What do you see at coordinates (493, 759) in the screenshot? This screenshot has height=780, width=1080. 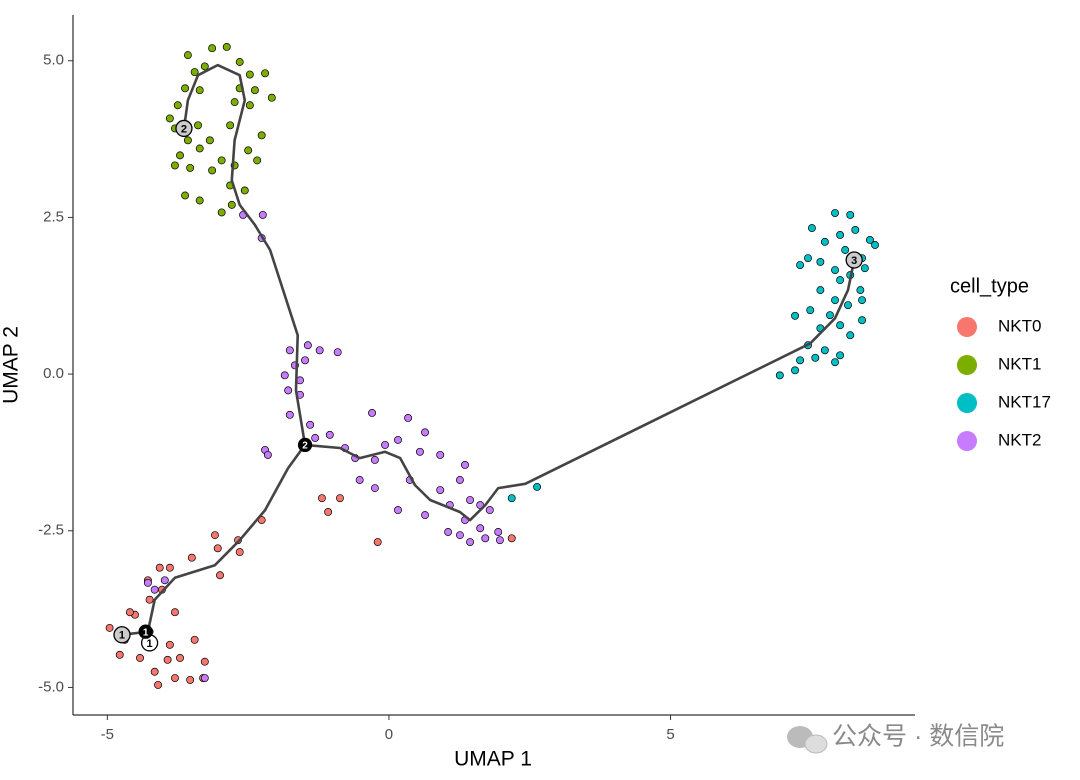 I see `x-axis-title: UMAP 1` at bounding box center [493, 759].